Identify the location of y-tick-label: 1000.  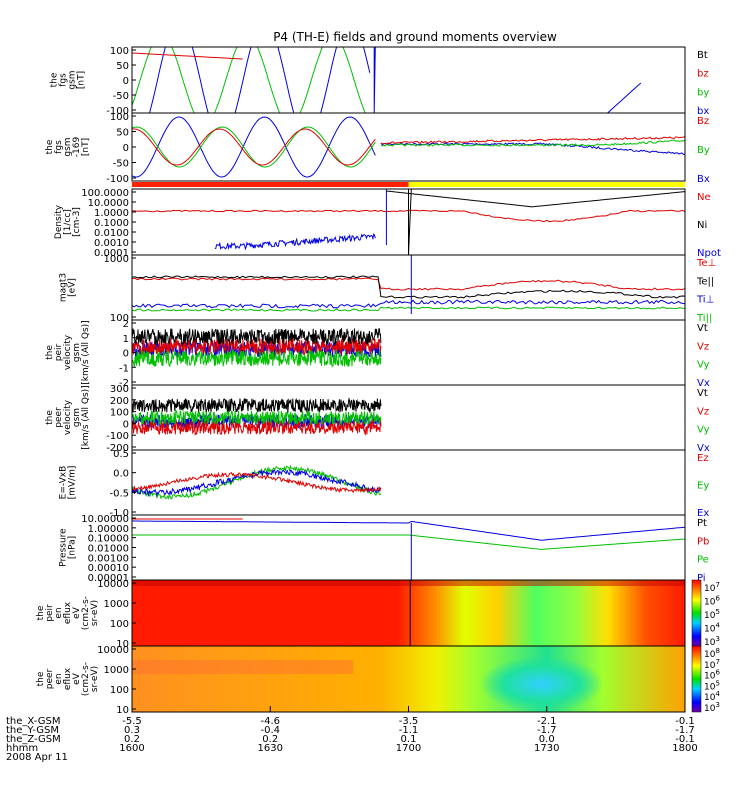
(116, 259).